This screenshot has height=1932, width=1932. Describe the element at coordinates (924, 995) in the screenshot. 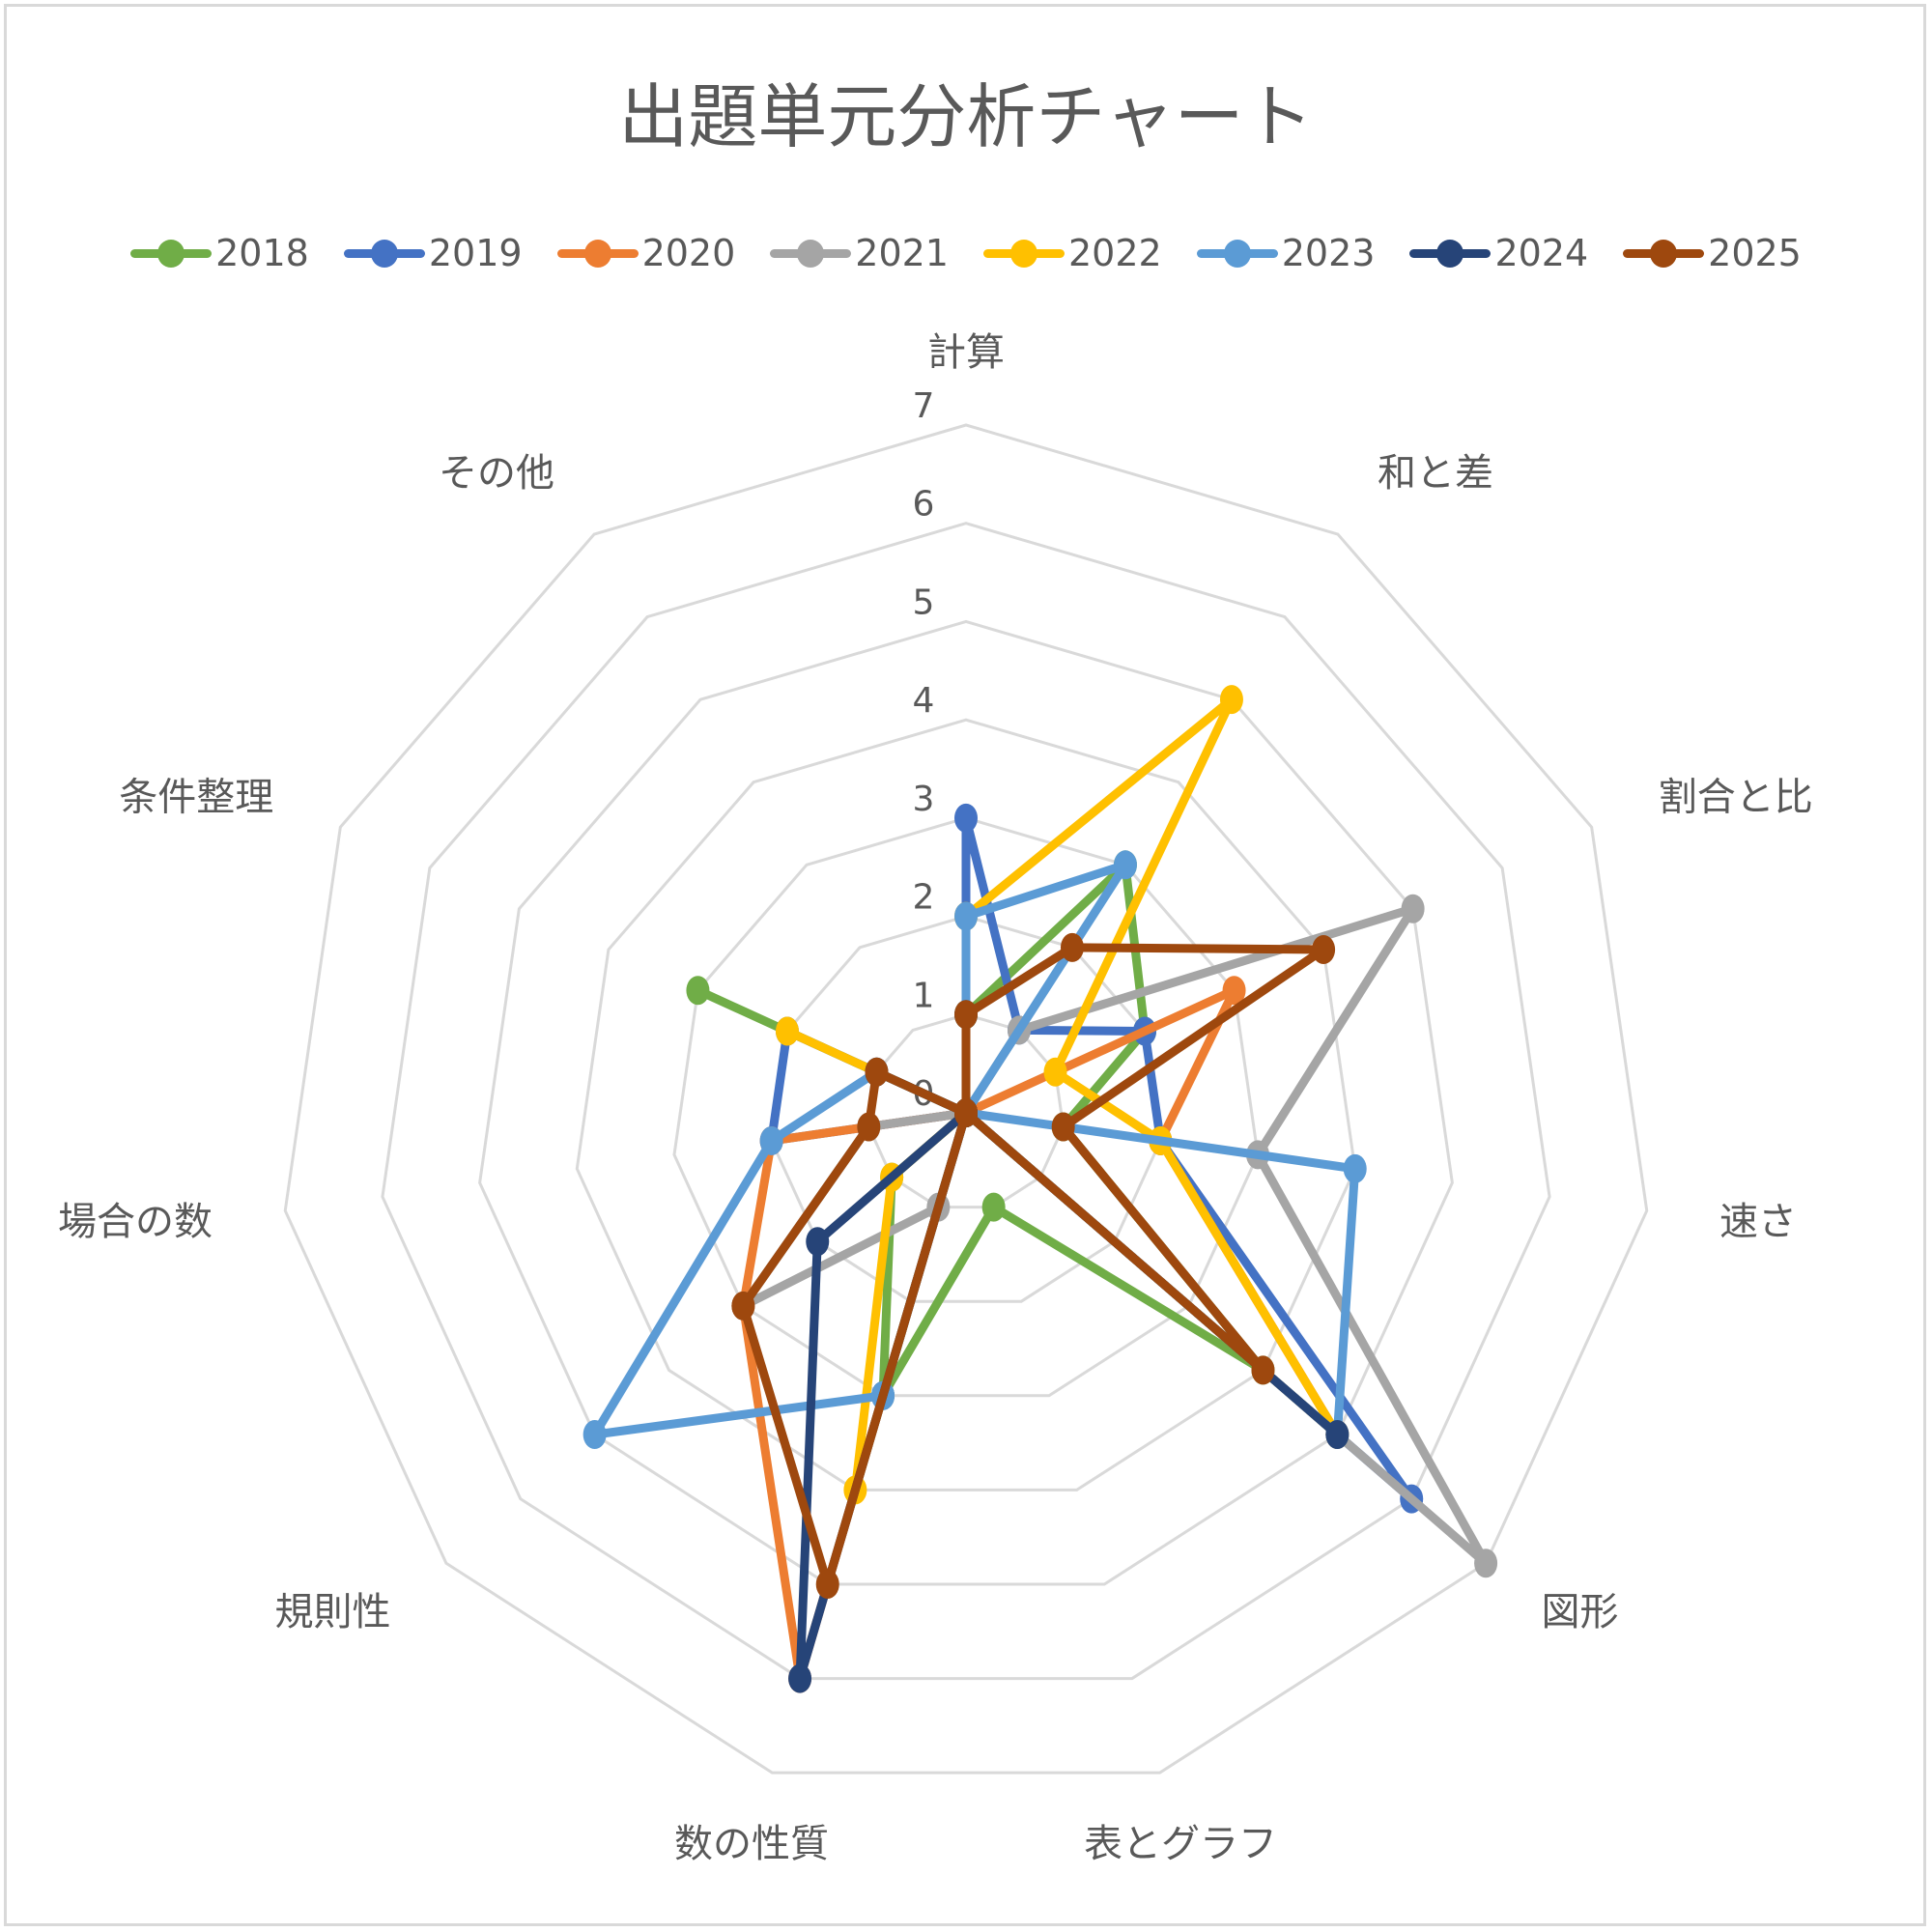

I see `tick-label-1: 1` at that location.